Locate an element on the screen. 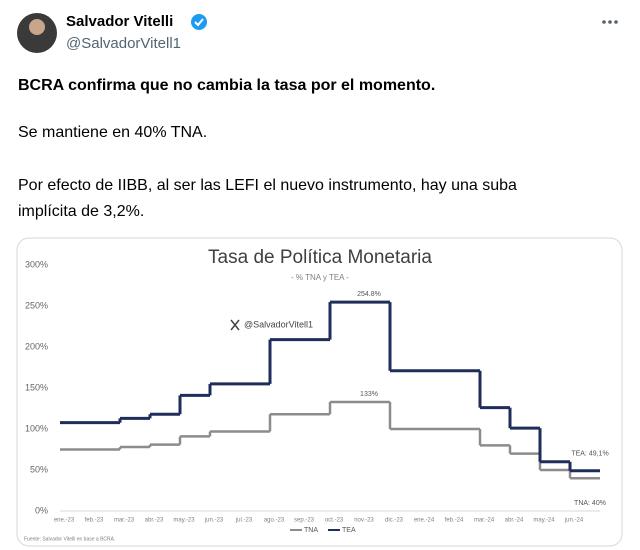 The image size is (640, 550). legend-label: TNA is located at coordinates (311, 530).